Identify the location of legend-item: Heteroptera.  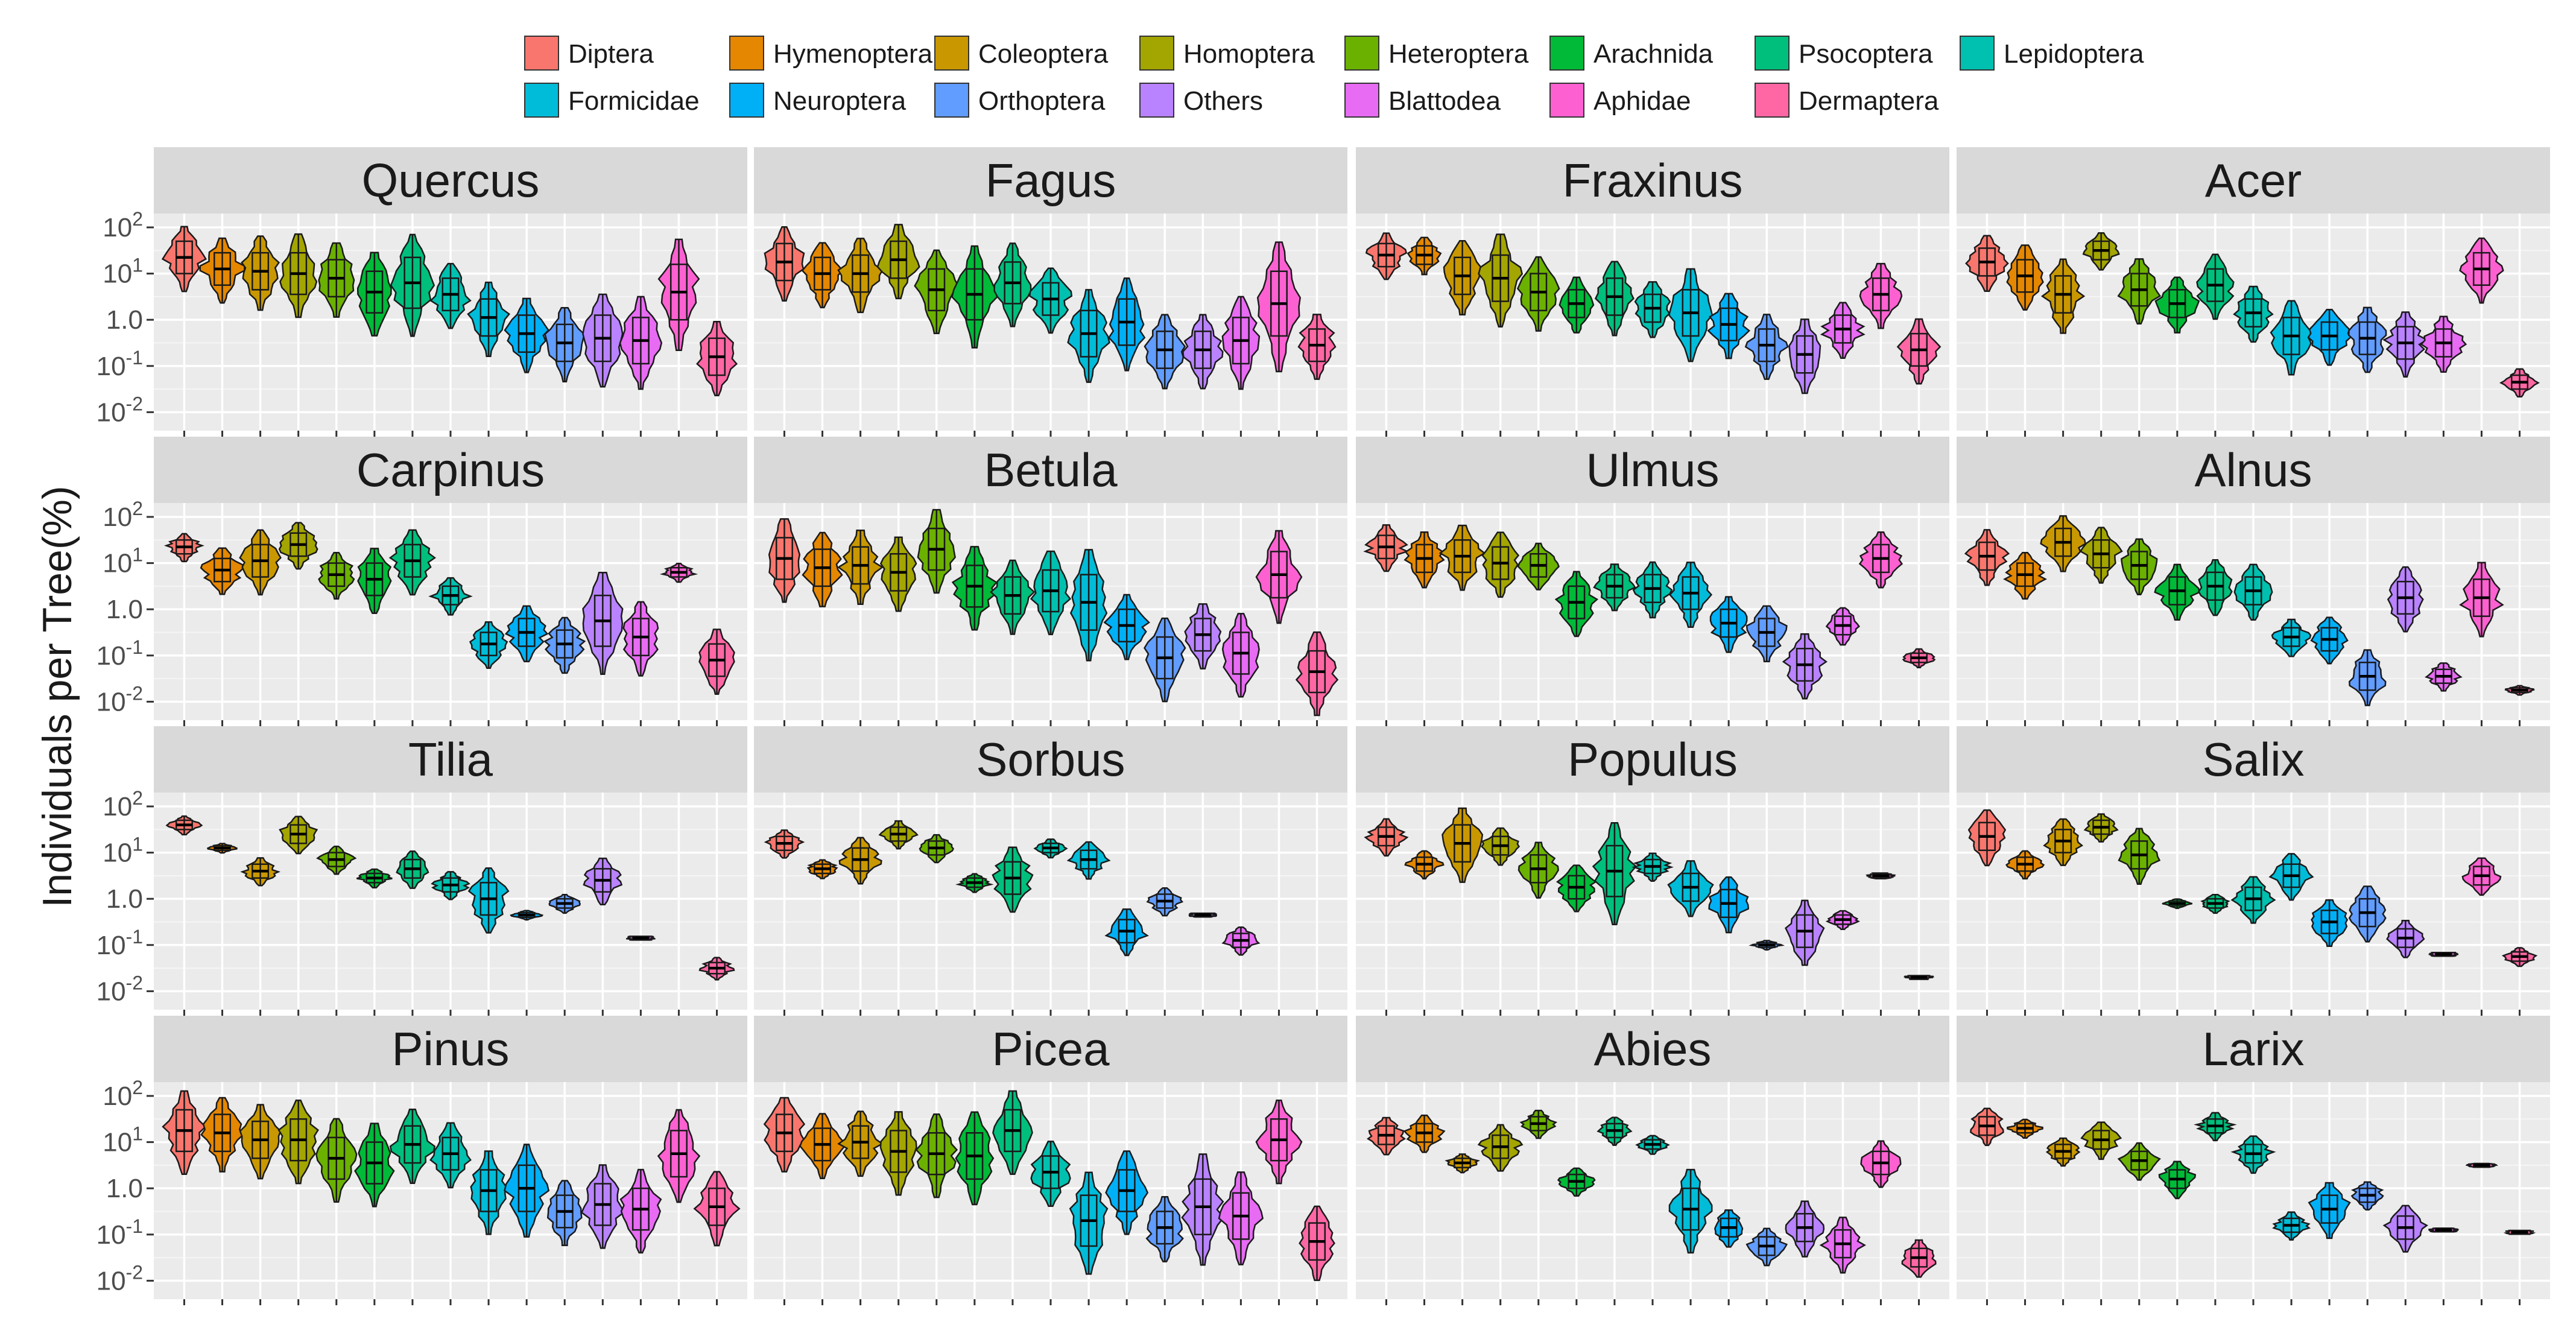
(1436, 54).